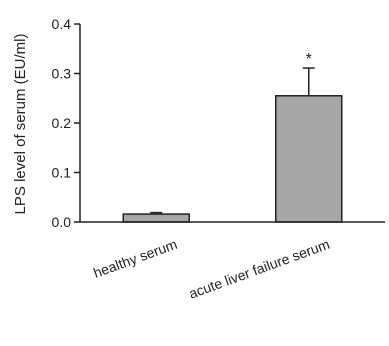  I want to click on y-tick-label: 0.3, so click(62, 74).